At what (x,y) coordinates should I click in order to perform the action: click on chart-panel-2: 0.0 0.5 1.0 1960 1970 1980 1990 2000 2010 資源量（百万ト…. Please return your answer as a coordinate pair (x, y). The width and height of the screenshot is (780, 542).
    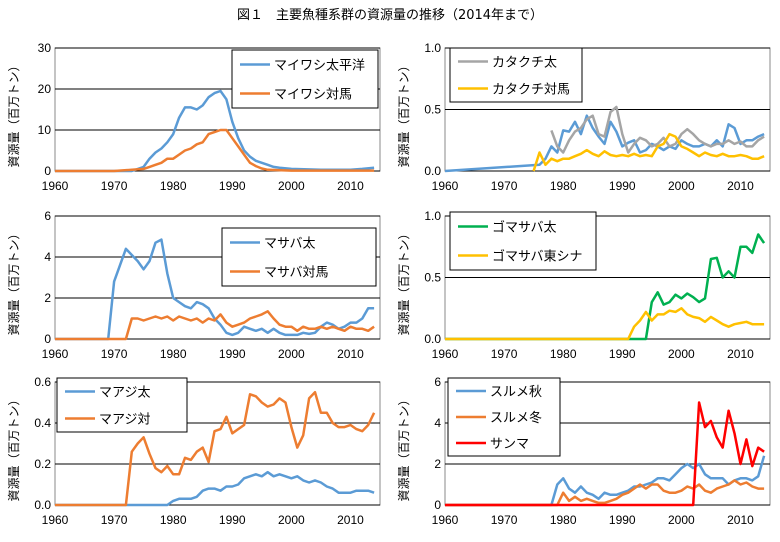
    Looking at the image, I should click on (584, 117).